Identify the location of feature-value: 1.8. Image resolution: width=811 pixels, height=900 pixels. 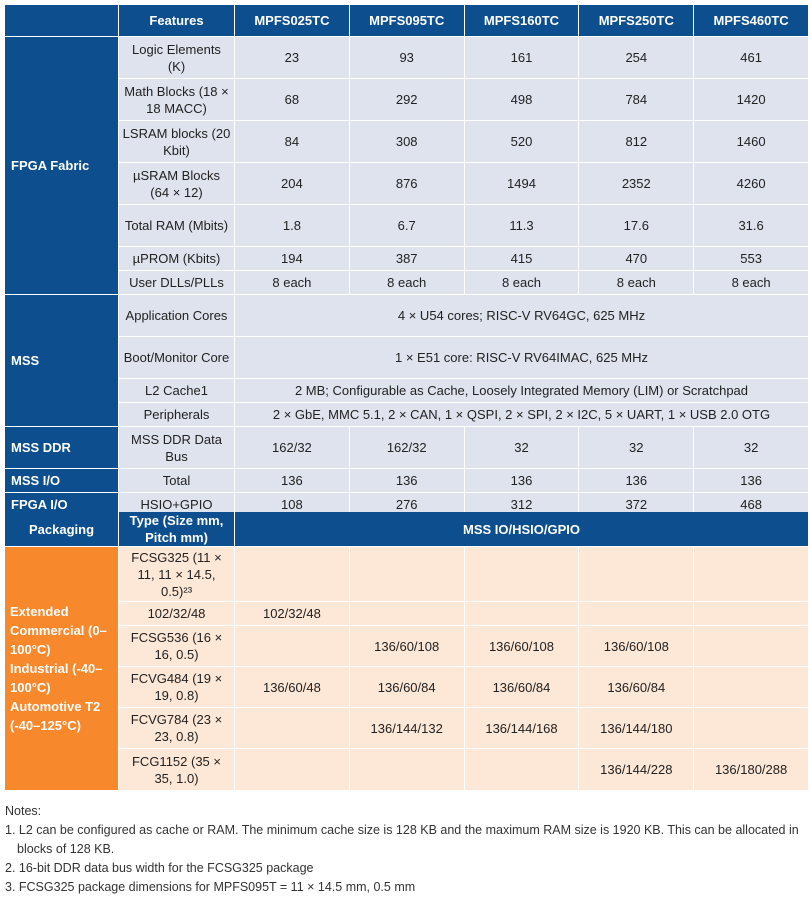
(292, 225).